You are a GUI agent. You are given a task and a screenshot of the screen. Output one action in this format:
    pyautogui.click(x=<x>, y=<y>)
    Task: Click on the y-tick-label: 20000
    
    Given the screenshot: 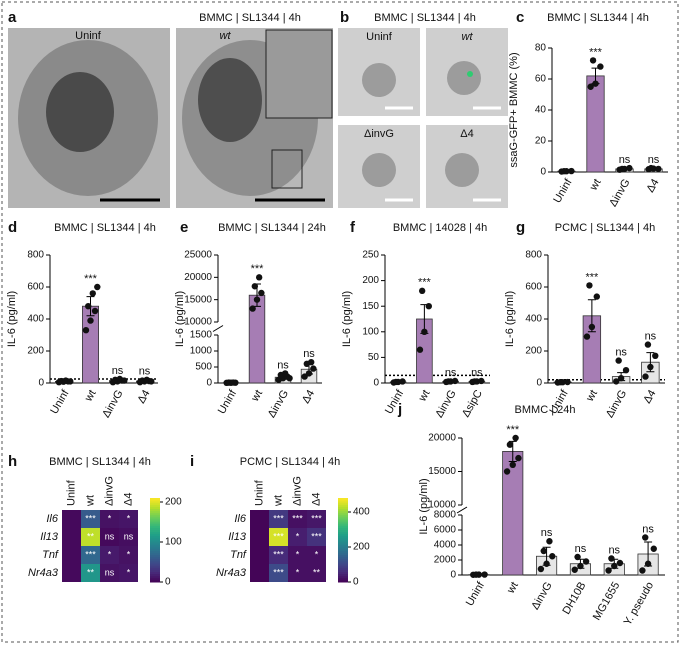 What is the action you would take?
    pyautogui.click(x=442, y=438)
    